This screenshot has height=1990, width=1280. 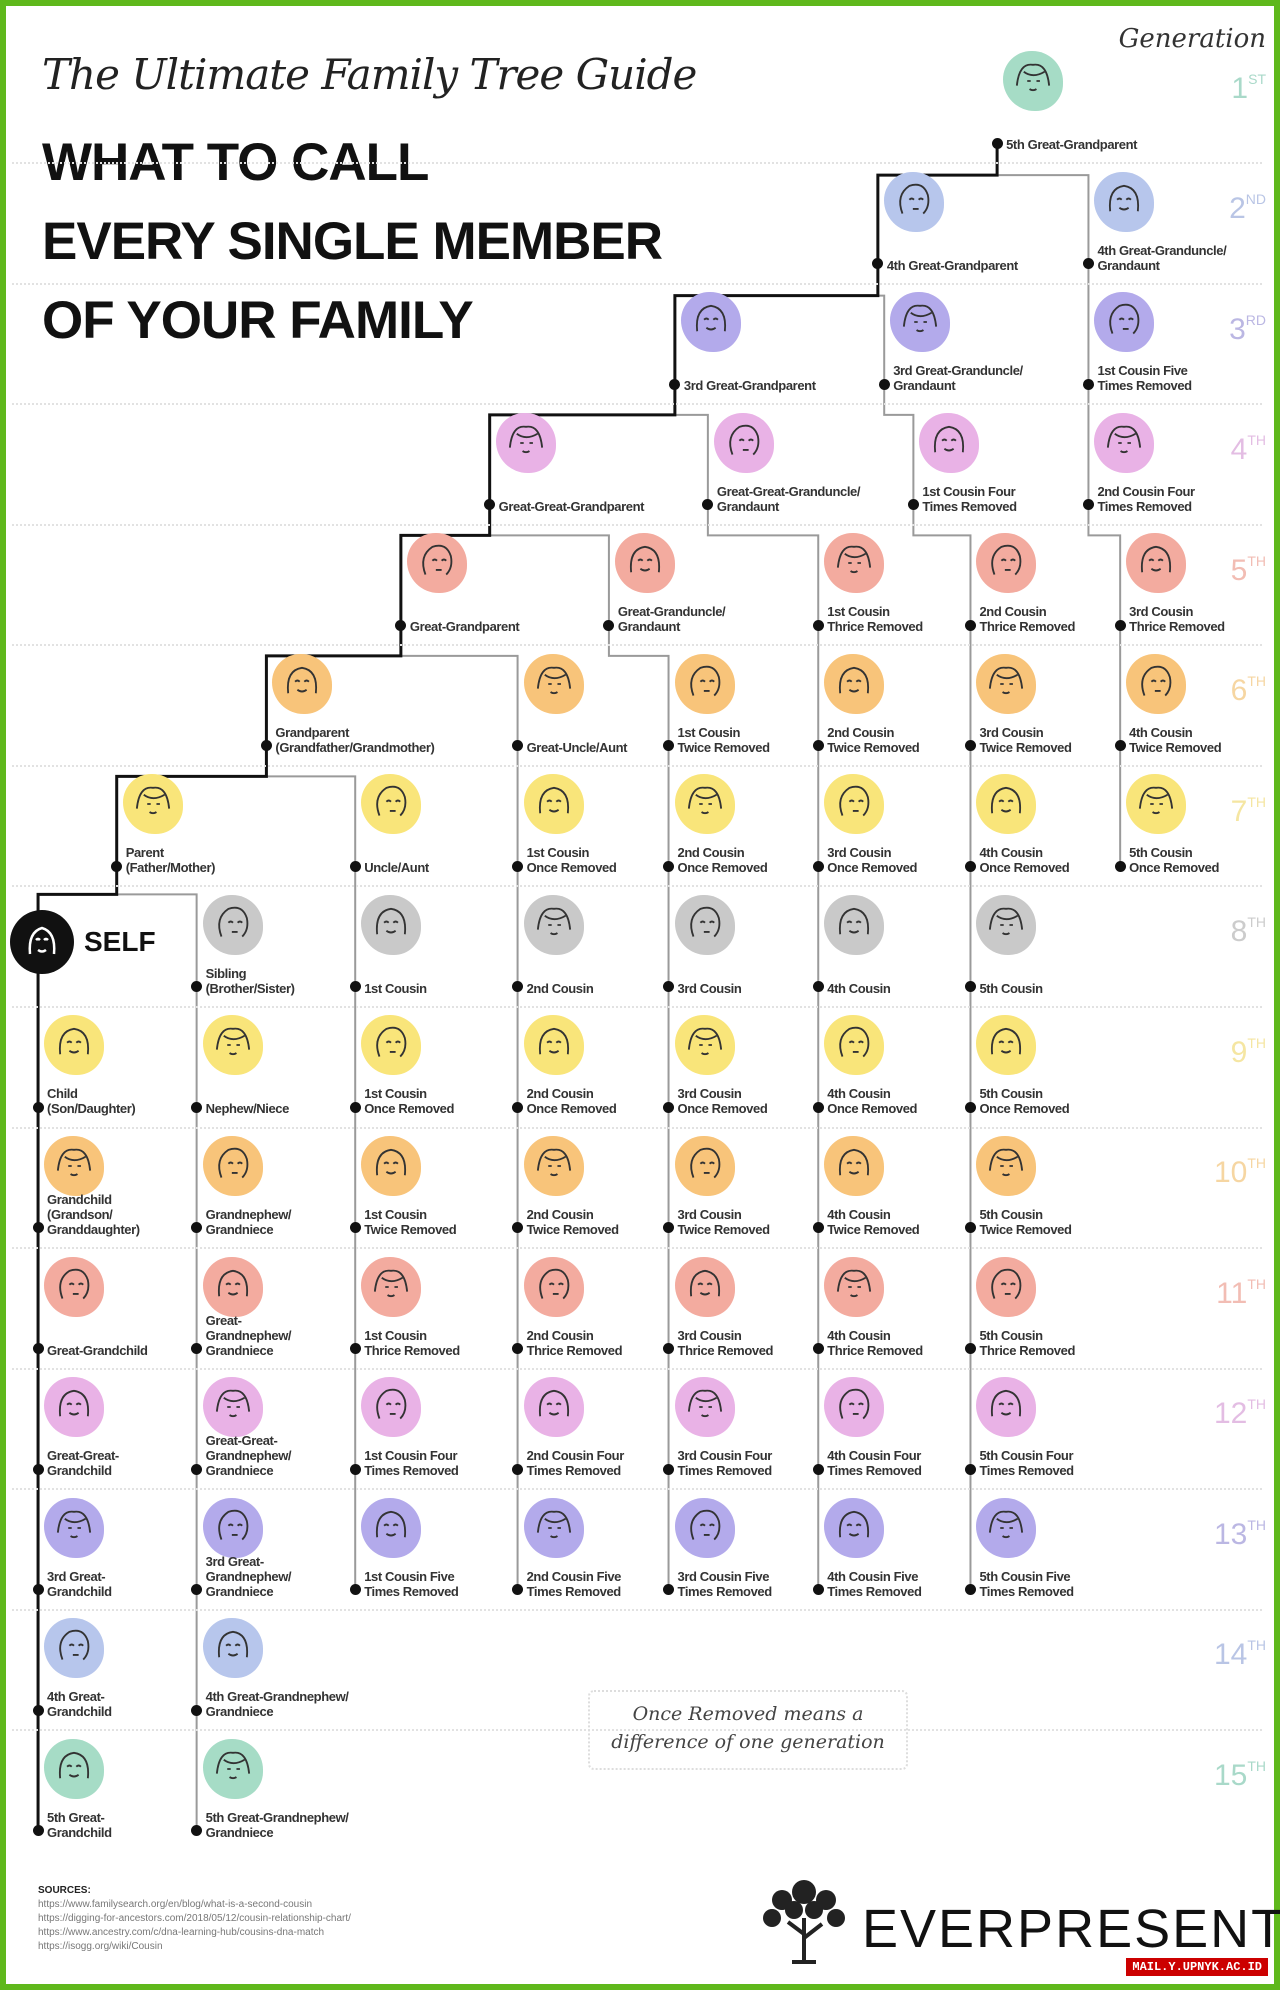 I want to click on relative-label: 1st Cousin Four Times Removed, so click(x=411, y=1463).